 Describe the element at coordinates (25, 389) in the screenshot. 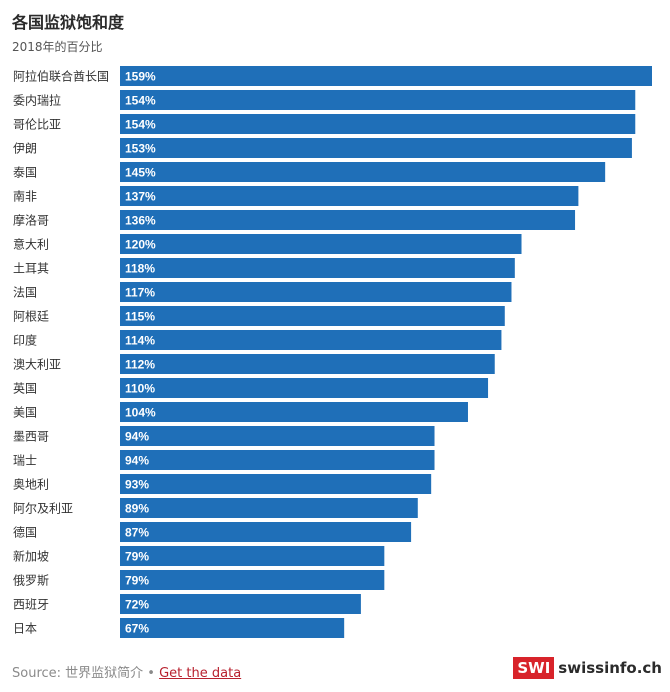

I see `category-label: 英国` at that location.